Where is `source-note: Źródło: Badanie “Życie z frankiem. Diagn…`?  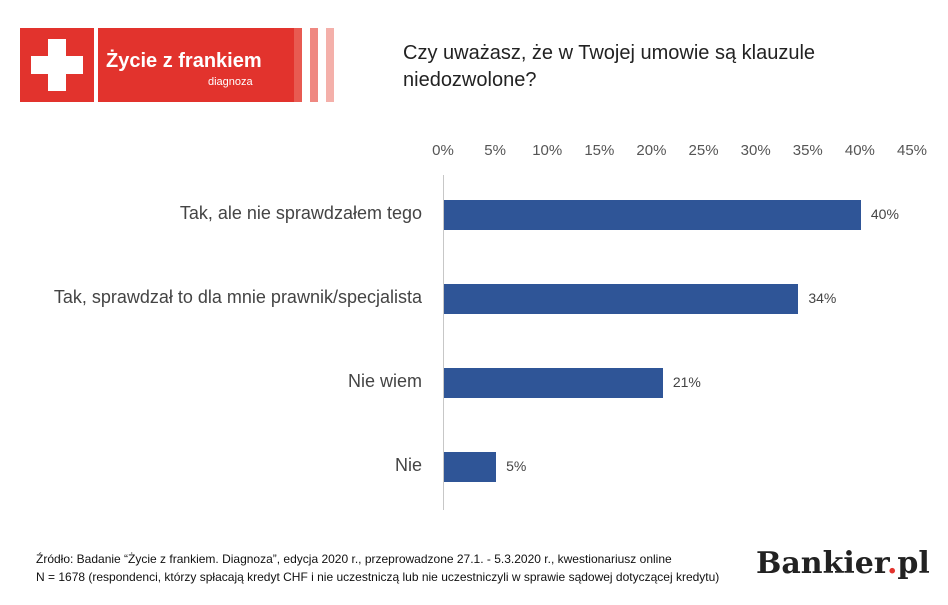
source-note: Źródło: Badanie “Życie z frankiem. Diagn… is located at coordinates (377, 568).